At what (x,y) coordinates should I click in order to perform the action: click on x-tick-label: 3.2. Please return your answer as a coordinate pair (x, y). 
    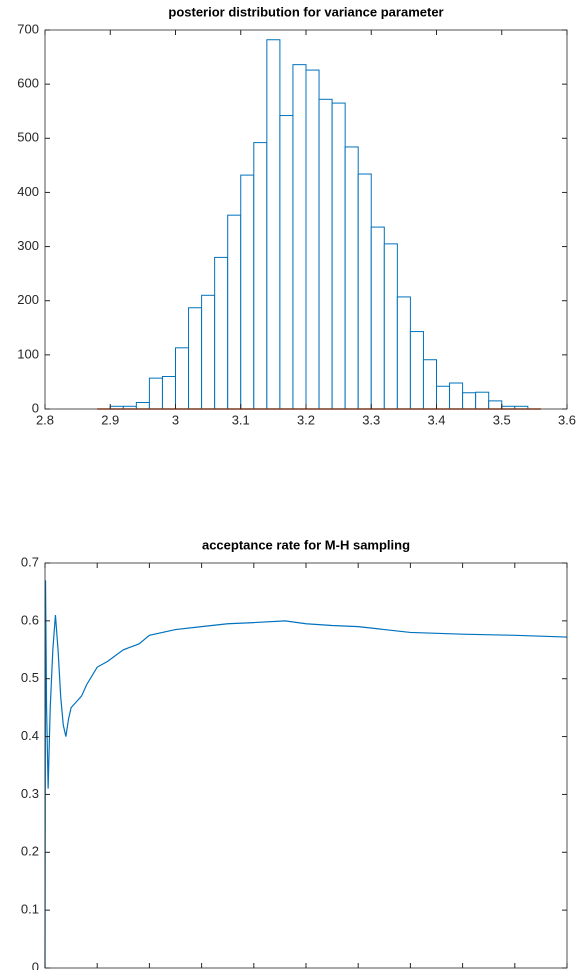
    Looking at the image, I should click on (306, 419).